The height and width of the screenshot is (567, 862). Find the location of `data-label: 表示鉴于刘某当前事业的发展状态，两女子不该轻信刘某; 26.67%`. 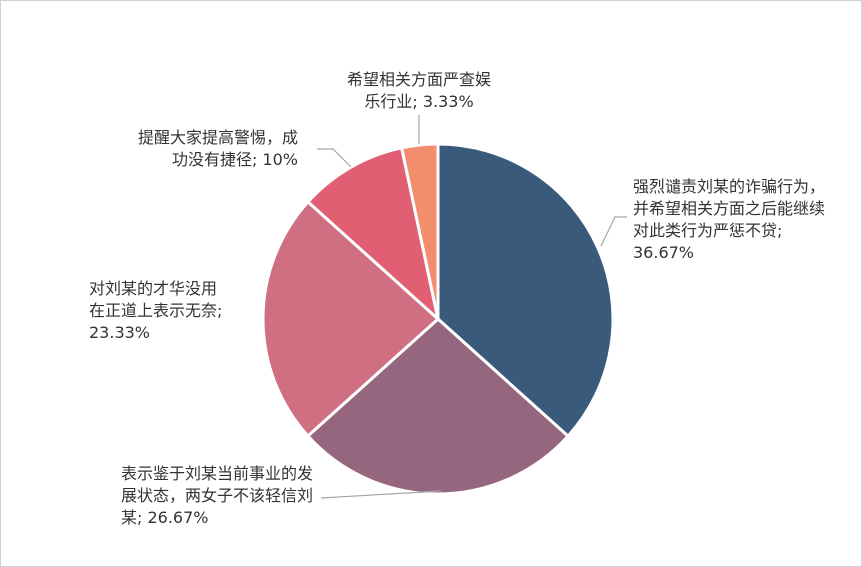

data-label: 表示鉴于刘某当前事业的发展状态，两女子不该轻信刘某; 26.67% is located at coordinates (217, 495).